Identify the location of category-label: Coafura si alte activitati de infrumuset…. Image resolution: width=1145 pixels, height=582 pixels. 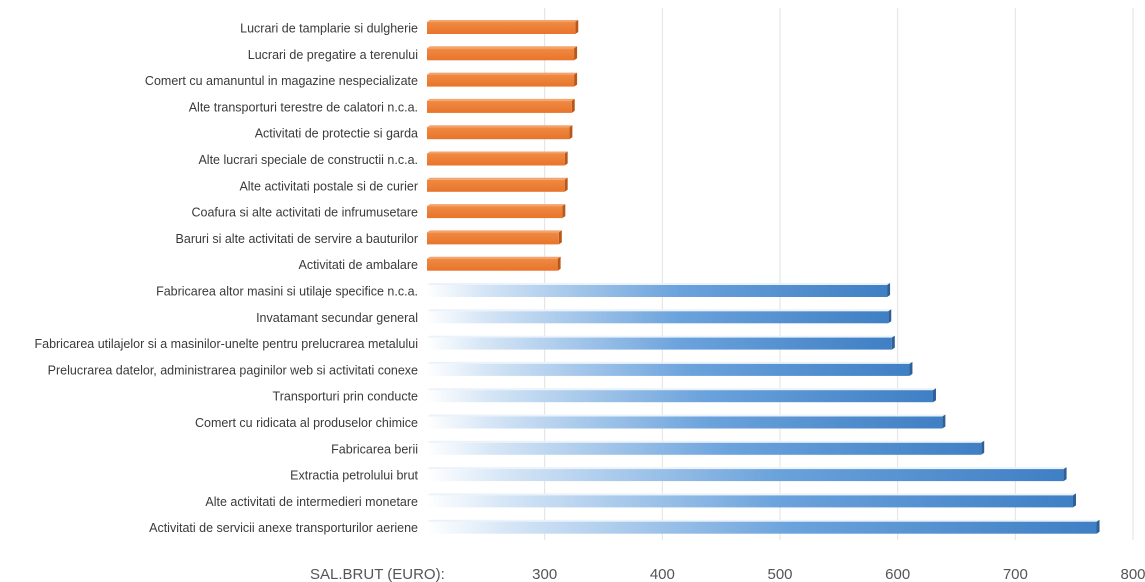
(305, 213).